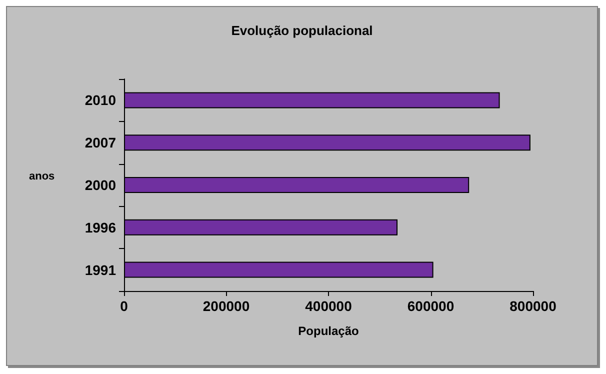  What do you see at coordinates (100, 100) in the screenshot?
I see `y-tick-label: 2010` at bounding box center [100, 100].